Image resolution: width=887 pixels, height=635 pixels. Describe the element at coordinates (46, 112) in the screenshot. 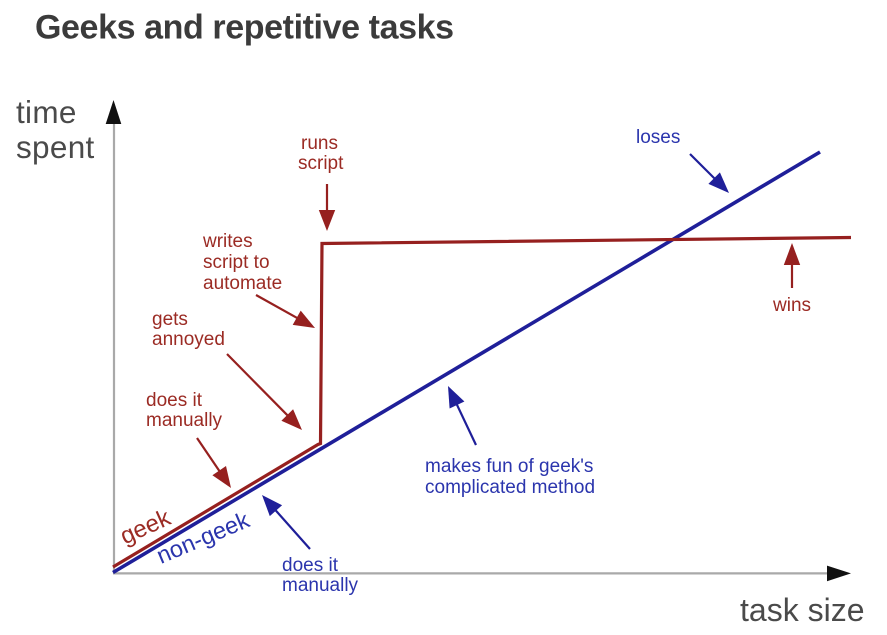

I see `svg-text: time` at that location.